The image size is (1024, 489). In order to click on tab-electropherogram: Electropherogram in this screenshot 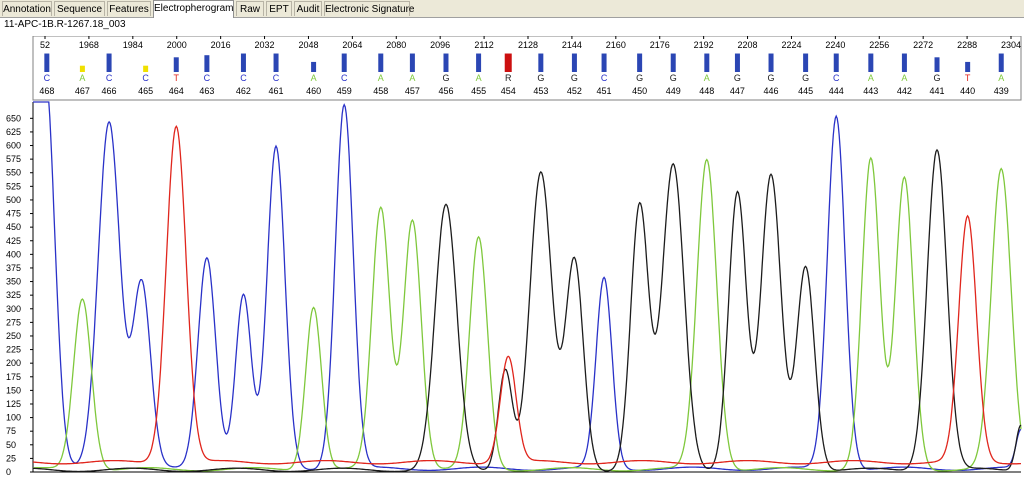, I will do `click(193, 9)`.